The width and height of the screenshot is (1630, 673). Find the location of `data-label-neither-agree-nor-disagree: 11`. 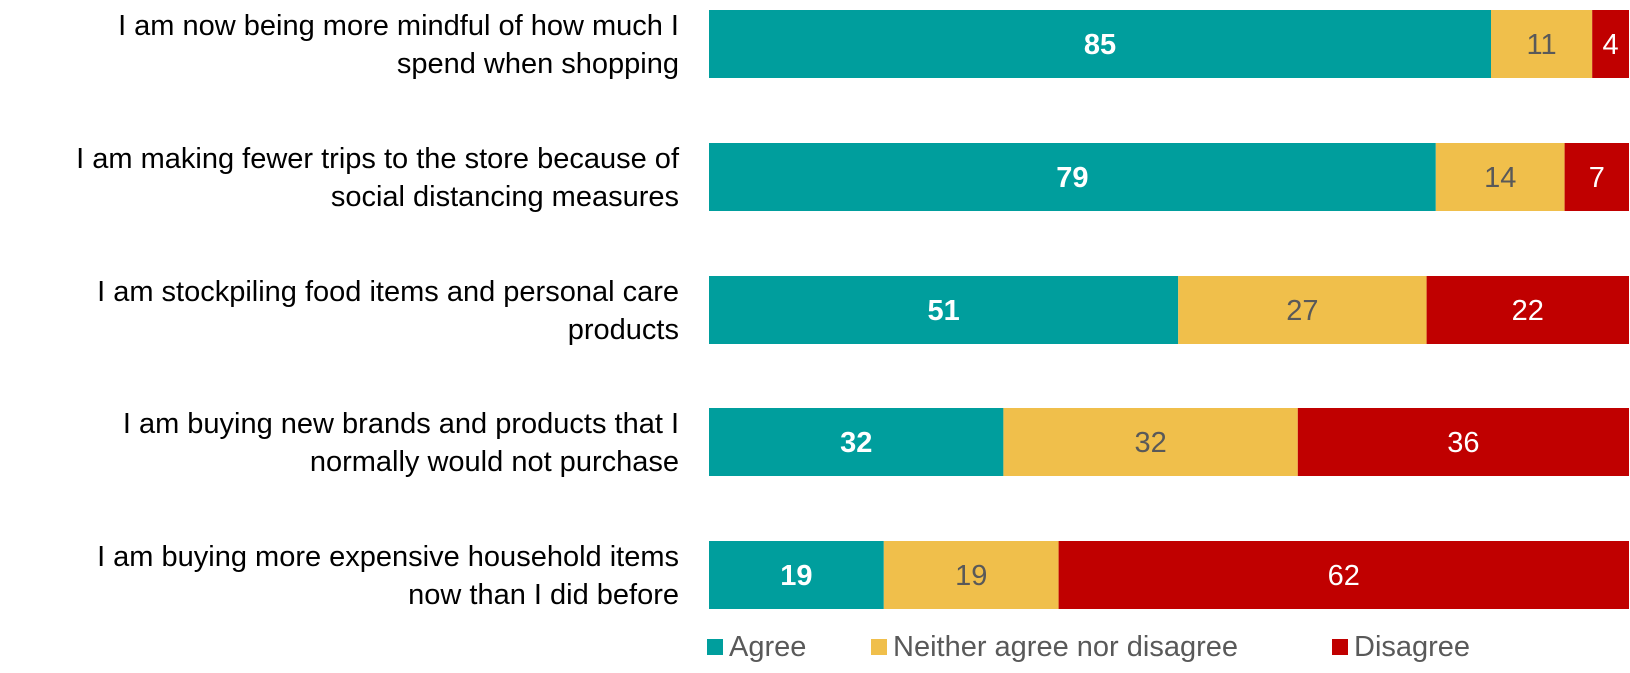

data-label-neither-agree-nor-disagree: 11 is located at coordinates (1542, 45).